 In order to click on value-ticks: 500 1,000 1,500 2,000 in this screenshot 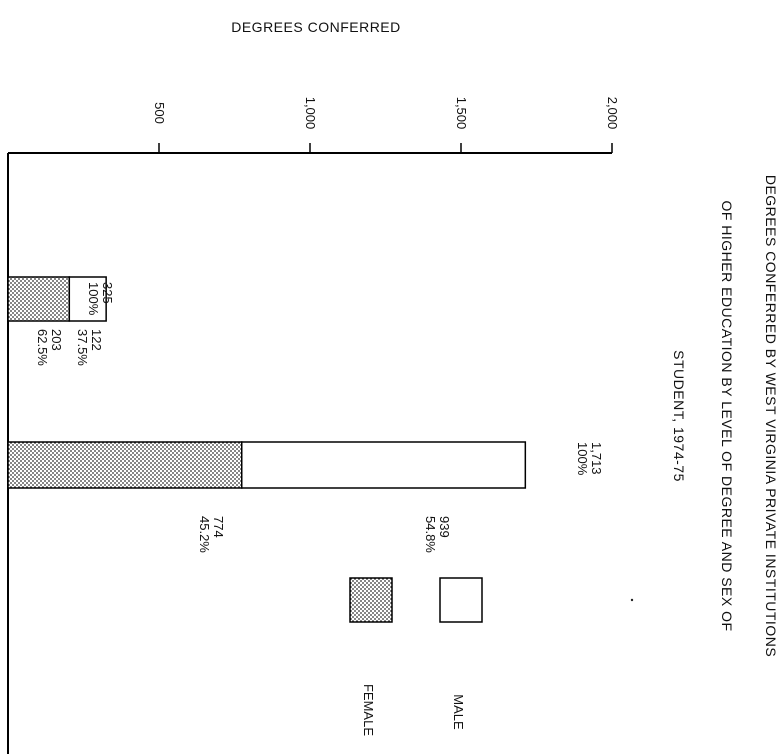, I will do `click(386, 125)`.